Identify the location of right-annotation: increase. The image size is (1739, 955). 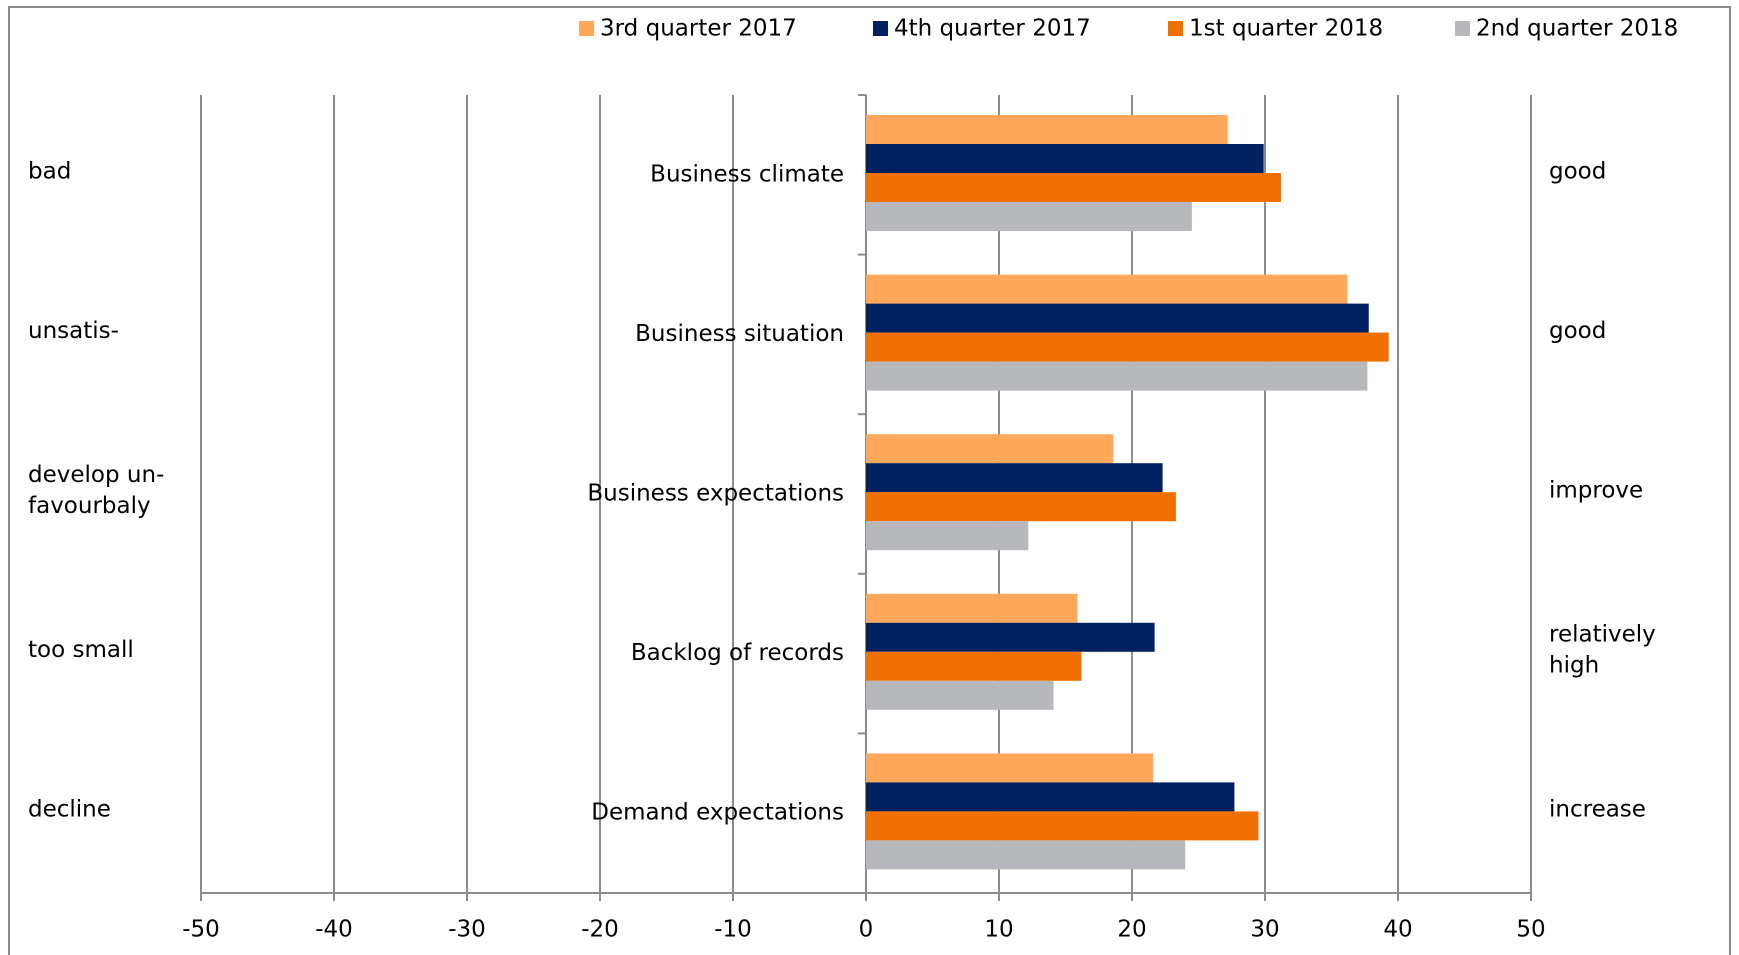
(1597, 810).